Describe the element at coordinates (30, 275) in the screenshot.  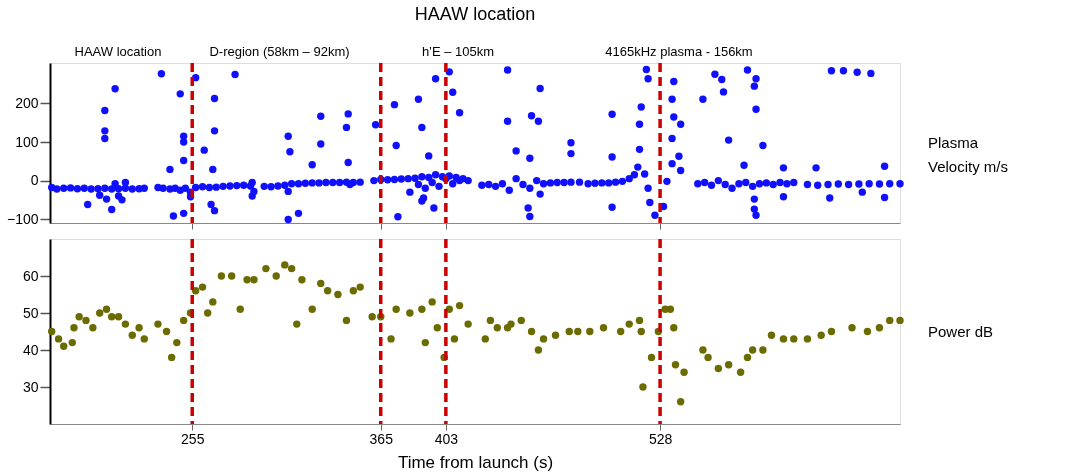
I see `y-tick-label: 60` at that location.